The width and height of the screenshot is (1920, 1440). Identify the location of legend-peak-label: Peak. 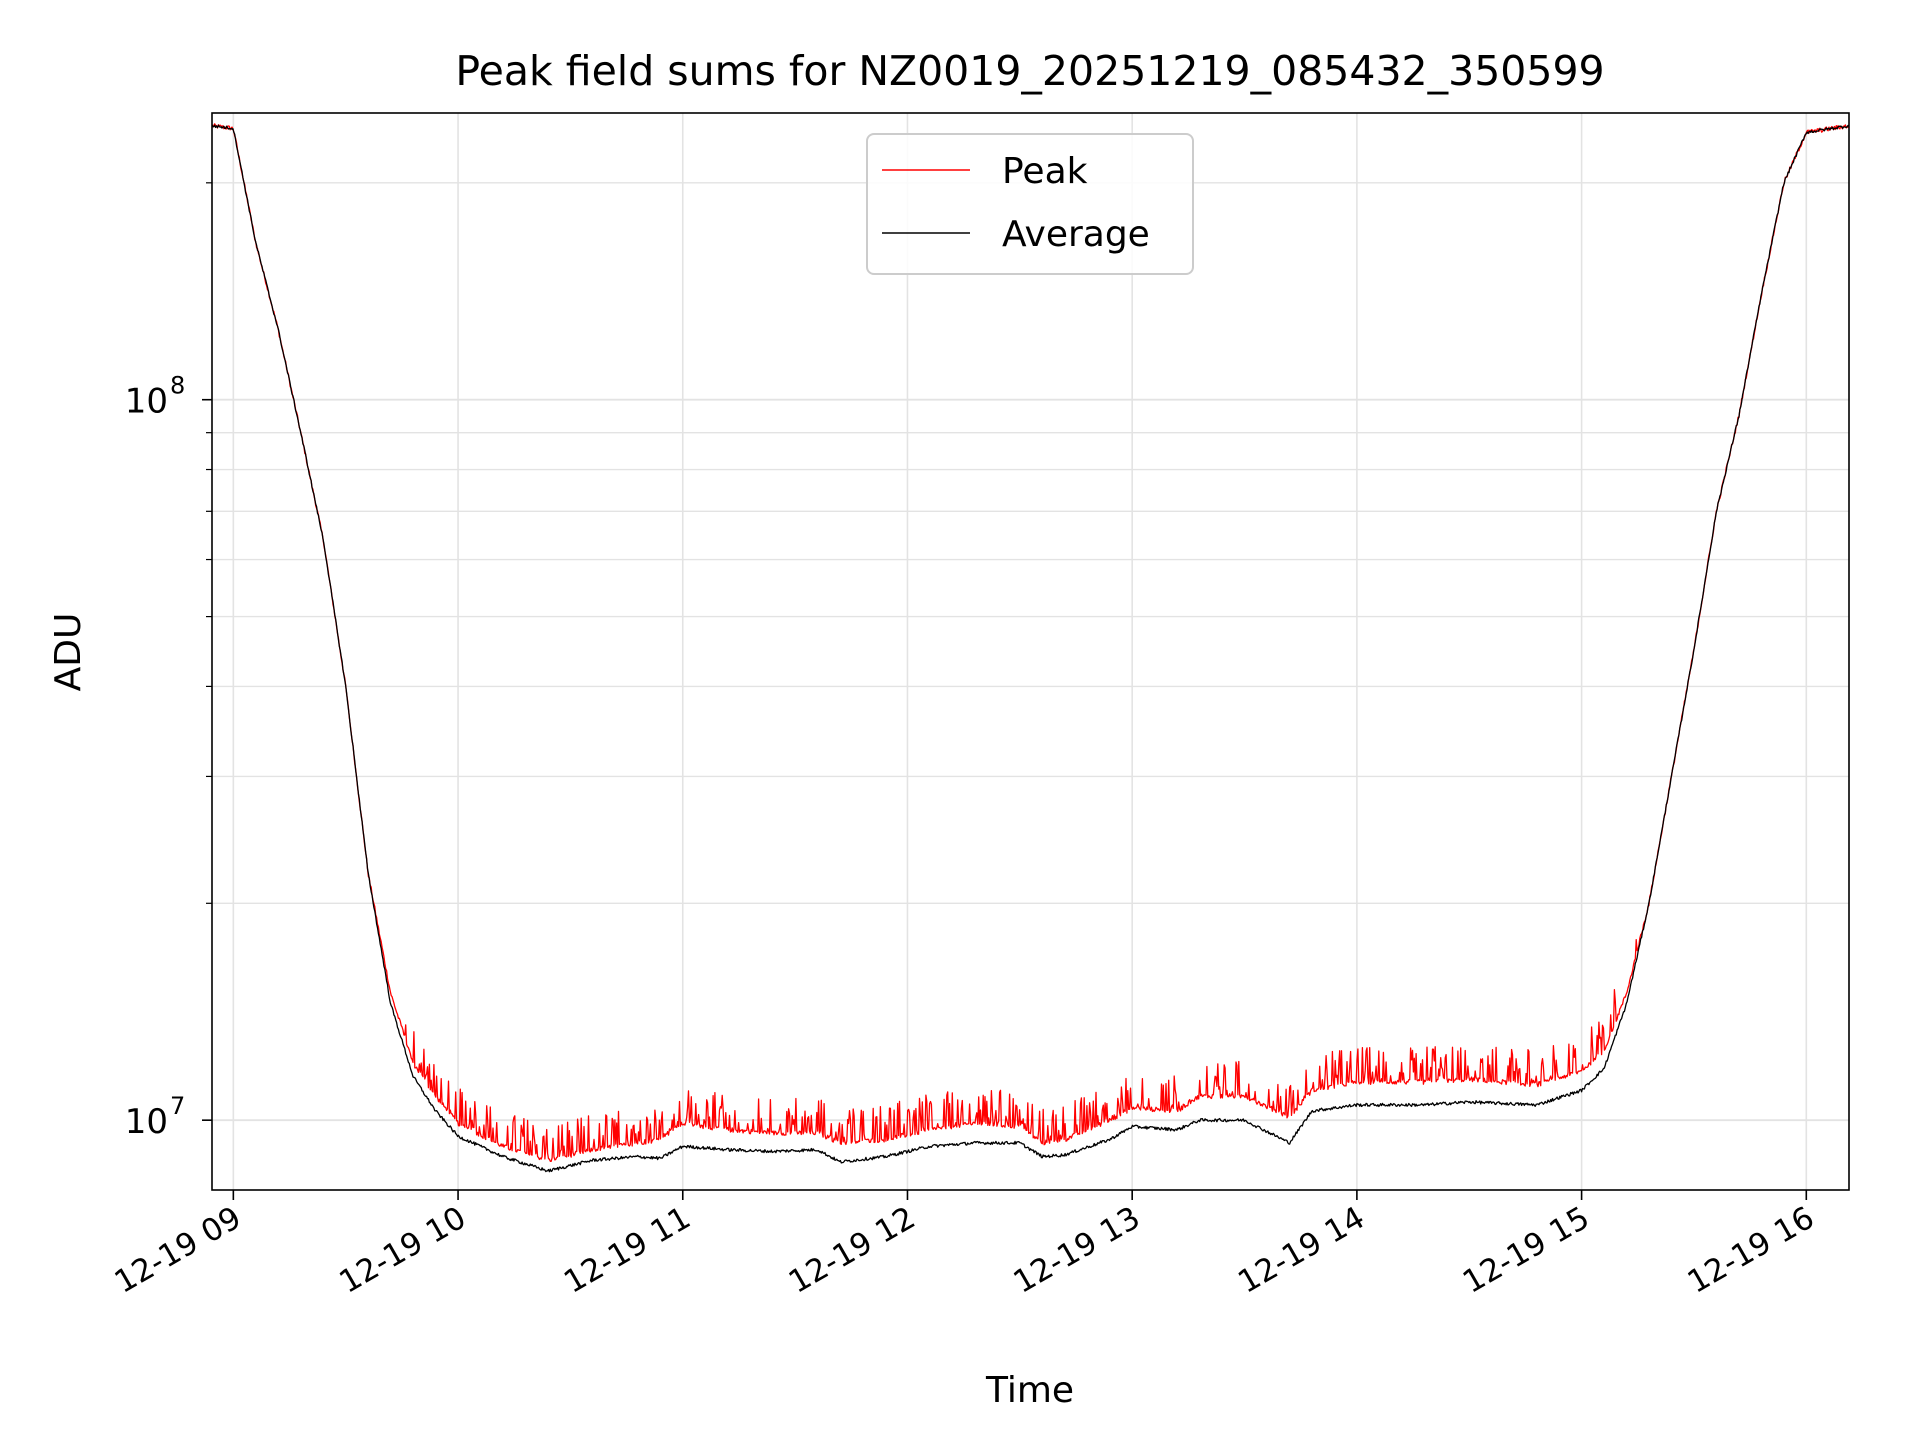
(1045, 171).